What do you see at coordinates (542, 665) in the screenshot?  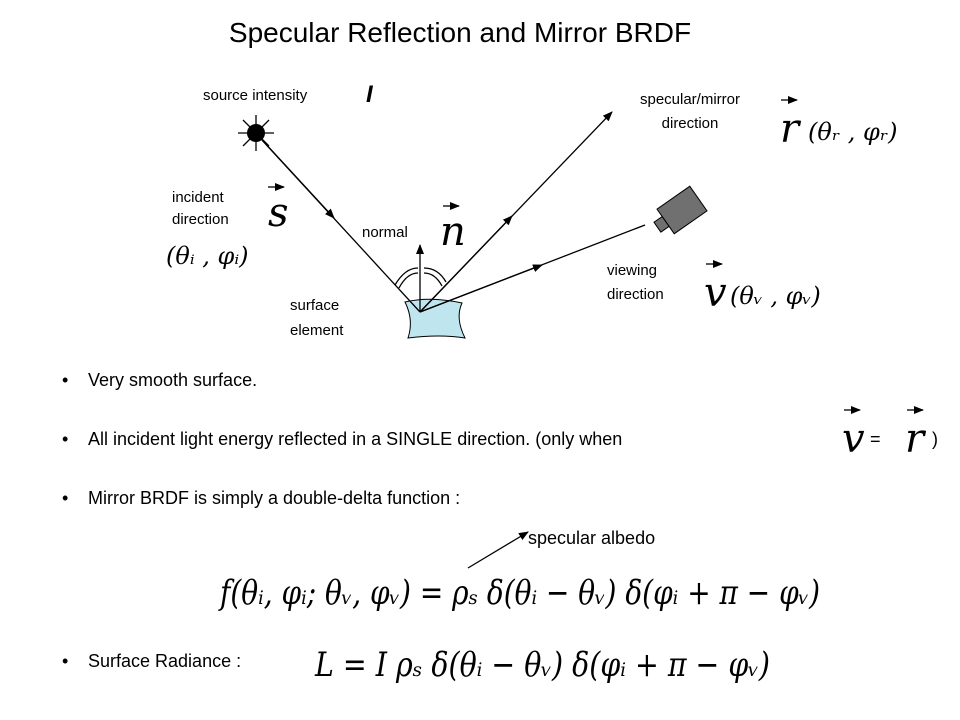 I see `formula: L = I ρₛ δ(θᵢ − θᵥ) δ(φᵢ + π − φᵥ)` at bounding box center [542, 665].